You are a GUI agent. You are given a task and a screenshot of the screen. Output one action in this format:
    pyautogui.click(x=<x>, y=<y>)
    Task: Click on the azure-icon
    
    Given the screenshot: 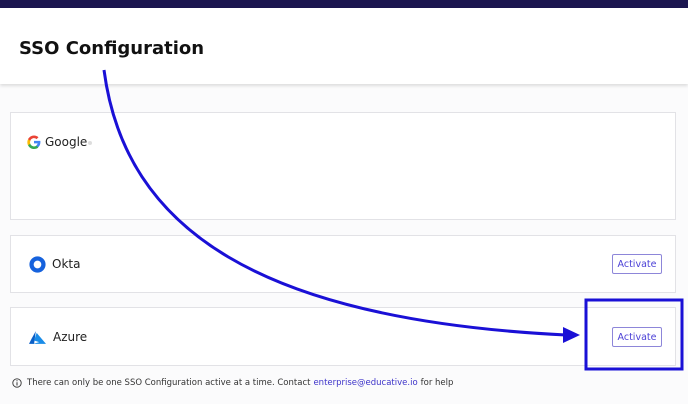 What is the action you would take?
    pyautogui.click(x=37, y=337)
    